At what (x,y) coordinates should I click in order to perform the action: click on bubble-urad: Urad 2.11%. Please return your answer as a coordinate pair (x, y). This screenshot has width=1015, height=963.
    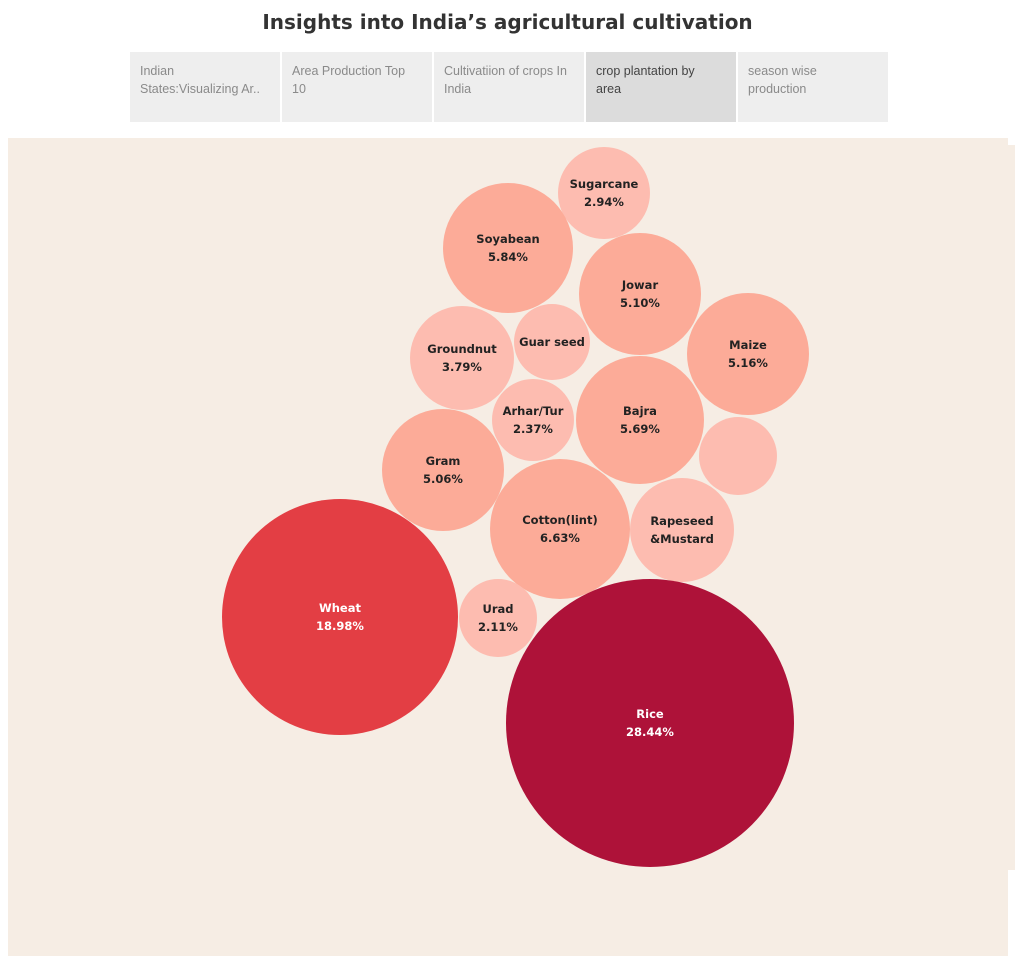
    Looking at the image, I should click on (498, 618).